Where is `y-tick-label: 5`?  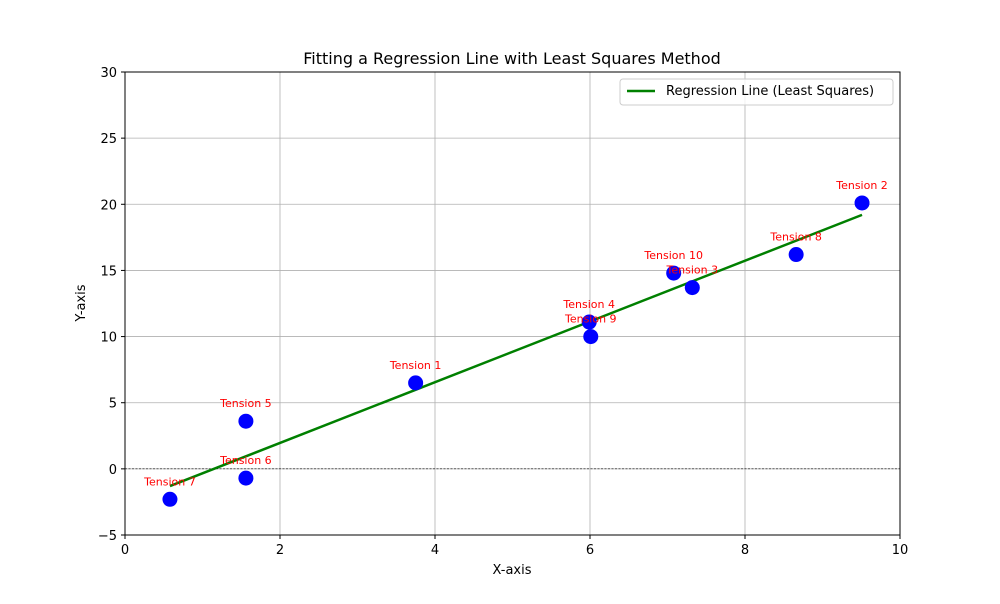
y-tick-label: 5 is located at coordinates (113, 404).